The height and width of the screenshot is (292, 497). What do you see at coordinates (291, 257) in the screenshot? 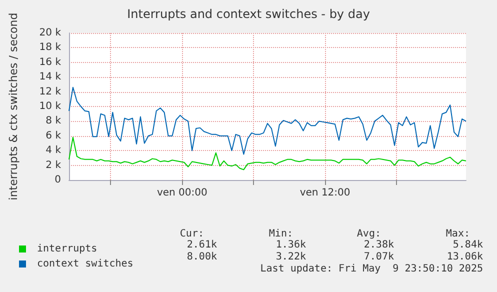
I see `text: 3.22k` at bounding box center [291, 257].